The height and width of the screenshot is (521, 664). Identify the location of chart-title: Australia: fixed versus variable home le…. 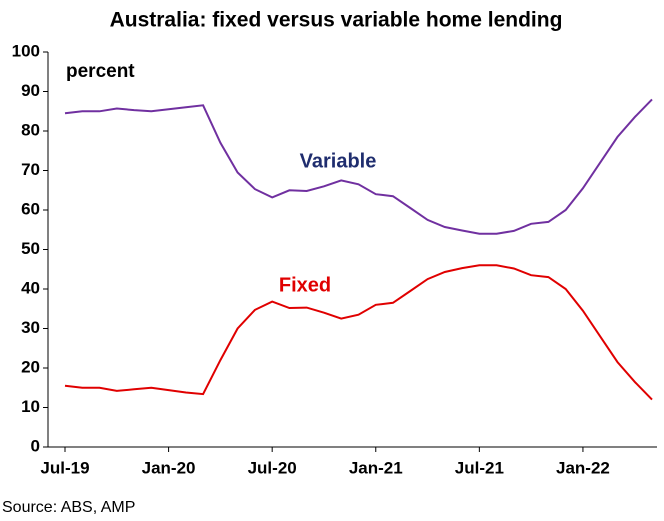
(336, 20).